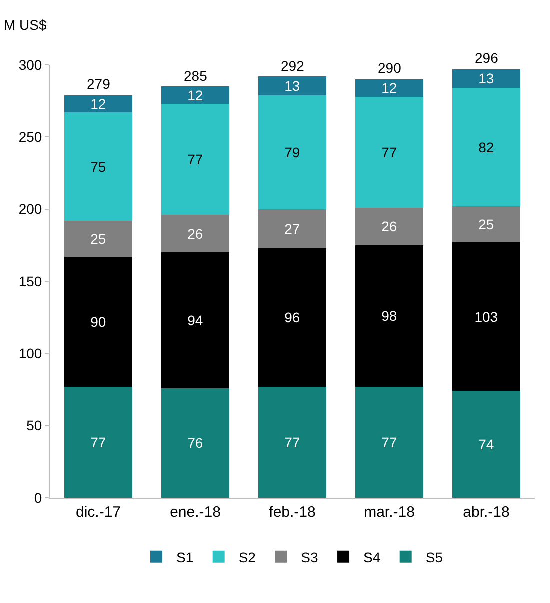  Describe the element at coordinates (99, 84) in the screenshot. I see `total-label: 279` at that location.